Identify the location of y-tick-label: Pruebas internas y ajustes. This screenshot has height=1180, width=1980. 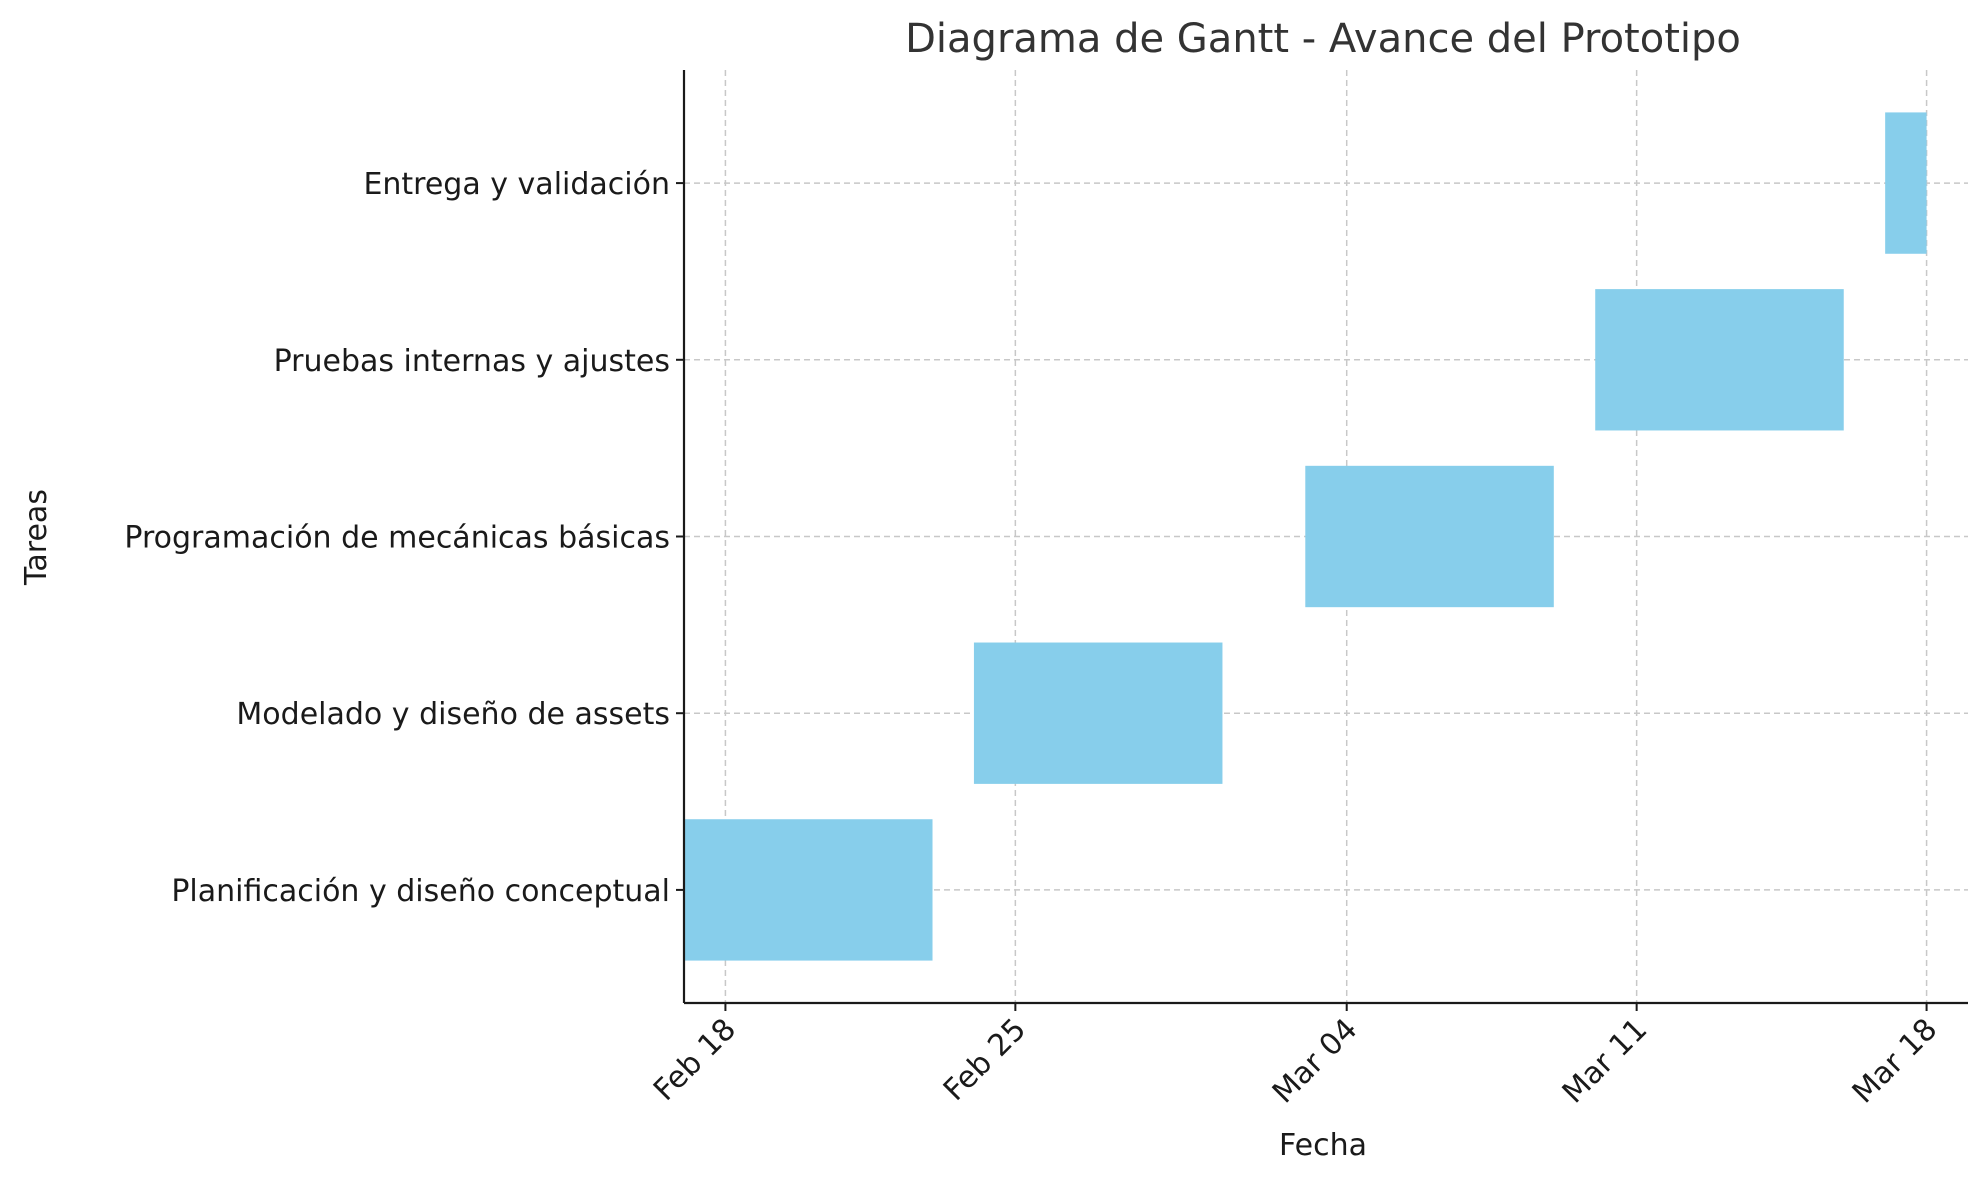
(472, 361).